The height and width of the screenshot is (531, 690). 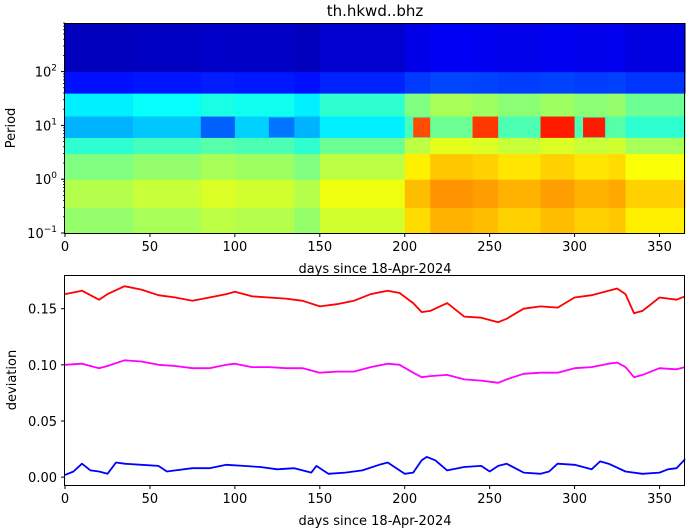 What do you see at coordinates (42, 233) in the screenshot?
I see `y-tick-label: 10⁻¹` at bounding box center [42, 233].